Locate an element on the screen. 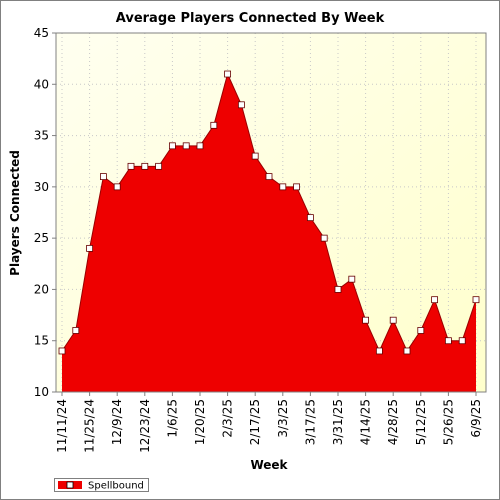 This screenshot has height=500, width=500. x-tick-label: 11/11/24 is located at coordinates (62, 426).